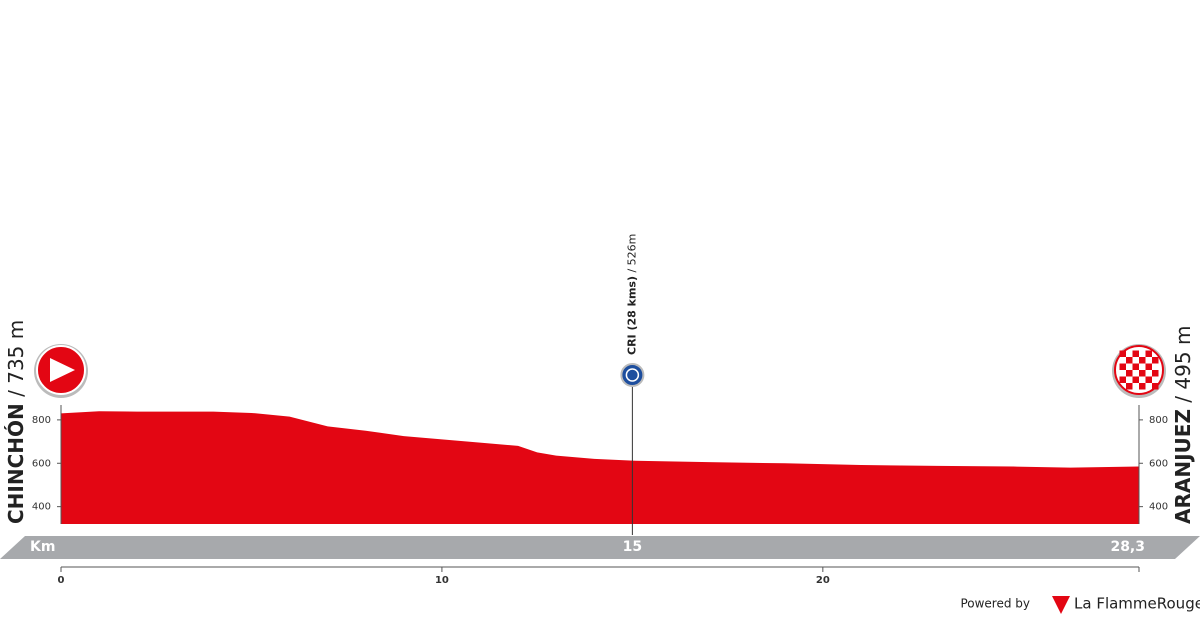  Describe the element at coordinates (631, 253) in the screenshot. I see `annotation-label-altitude: / 526m` at that location.